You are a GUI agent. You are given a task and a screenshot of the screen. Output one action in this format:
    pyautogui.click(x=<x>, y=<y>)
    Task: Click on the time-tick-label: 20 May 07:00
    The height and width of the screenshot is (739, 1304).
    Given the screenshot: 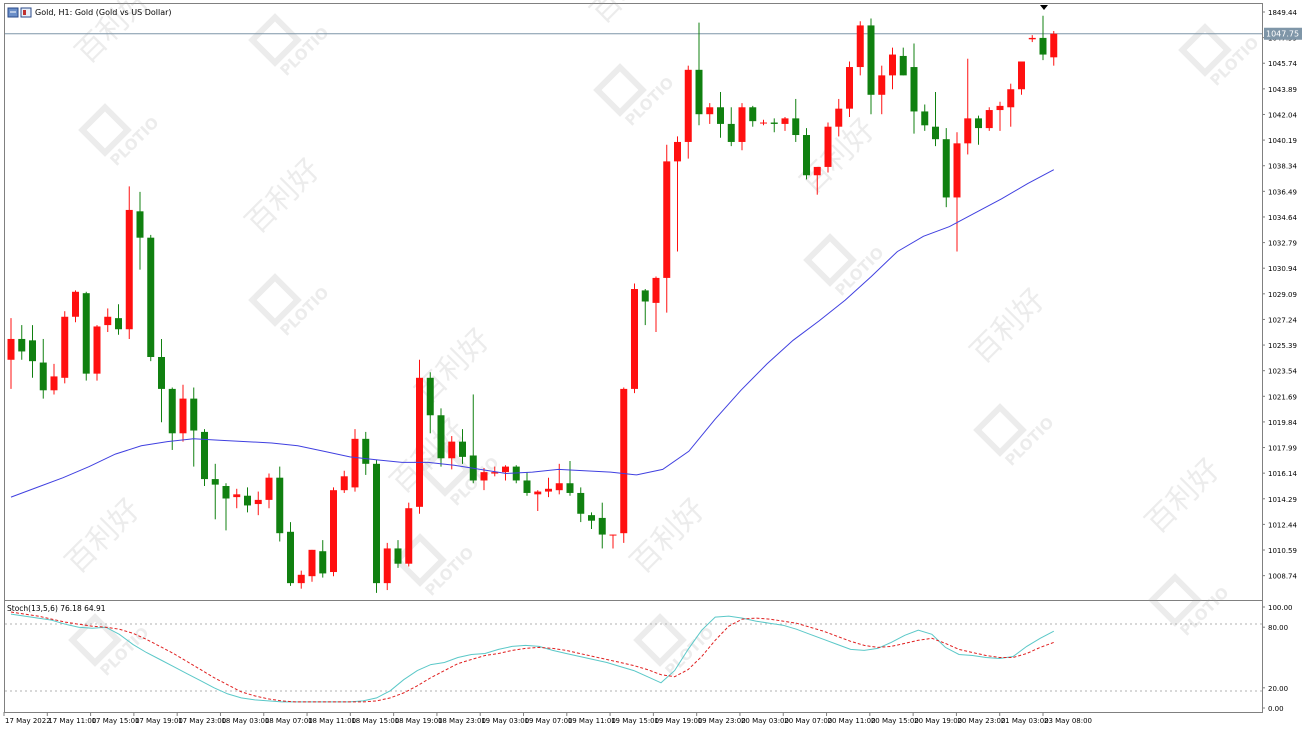 What is the action you would take?
    pyautogui.click(x=808, y=721)
    